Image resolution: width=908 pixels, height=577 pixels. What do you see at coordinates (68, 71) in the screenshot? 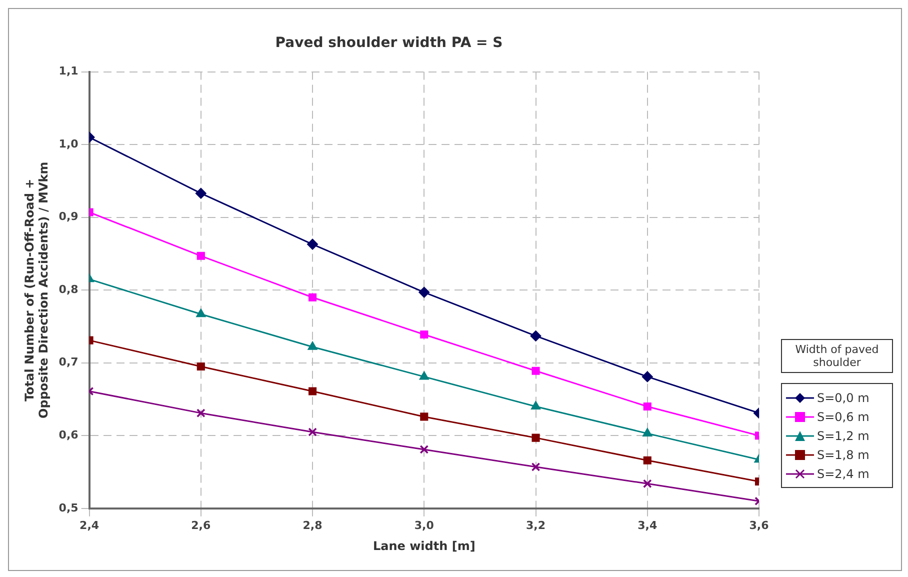
I see `y-tick-label: 1,1` at bounding box center [68, 71].